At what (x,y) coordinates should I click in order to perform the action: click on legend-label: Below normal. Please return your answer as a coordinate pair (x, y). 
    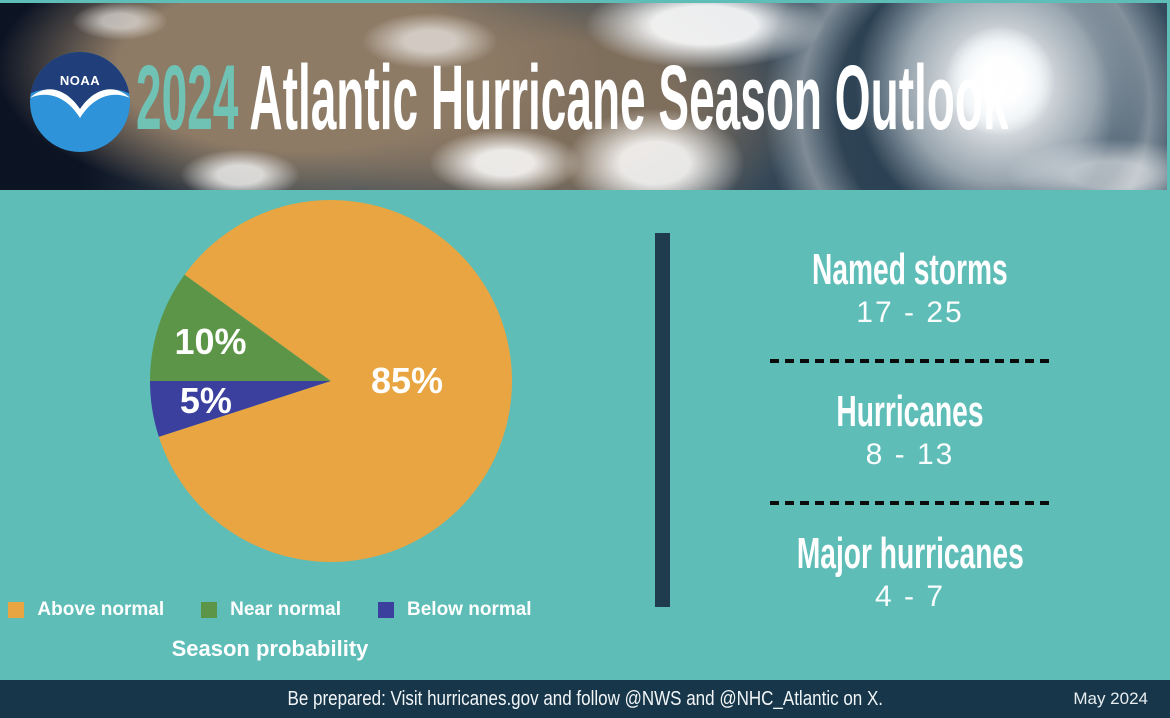
    Looking at the image, I should click on (469, 609).